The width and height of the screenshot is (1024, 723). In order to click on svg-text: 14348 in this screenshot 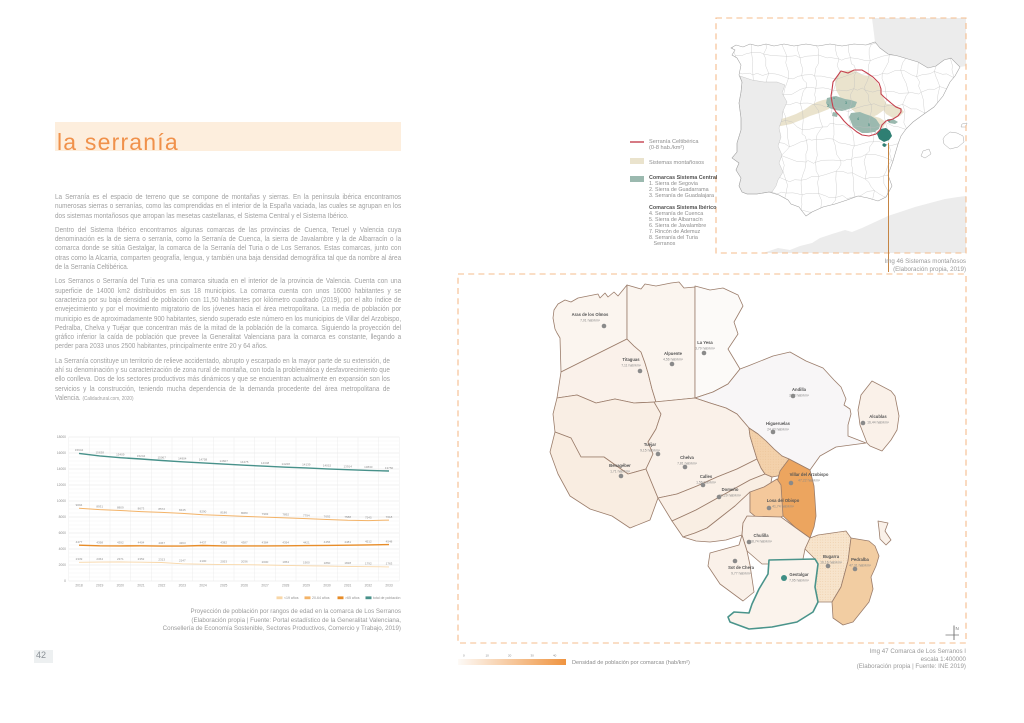, I will do `click(265, 463)`.